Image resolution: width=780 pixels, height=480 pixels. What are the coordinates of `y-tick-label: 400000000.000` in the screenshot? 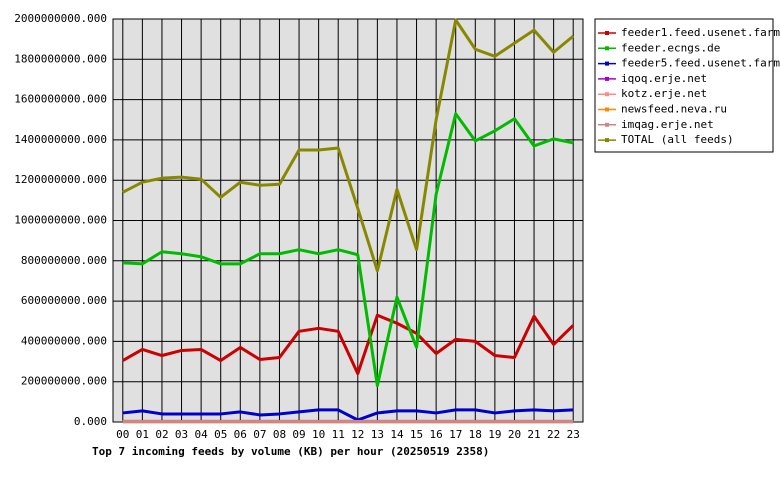 It's located at (64, 340).